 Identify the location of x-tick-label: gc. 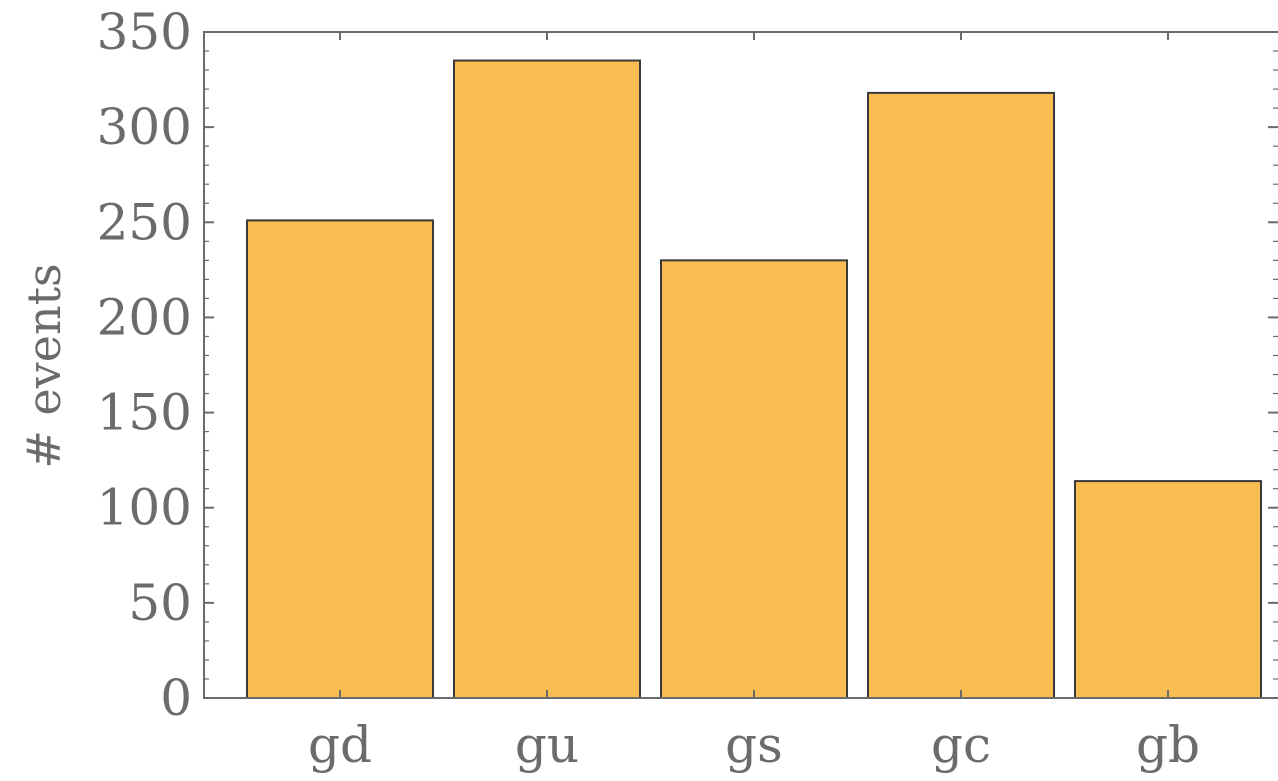
(961, 745).